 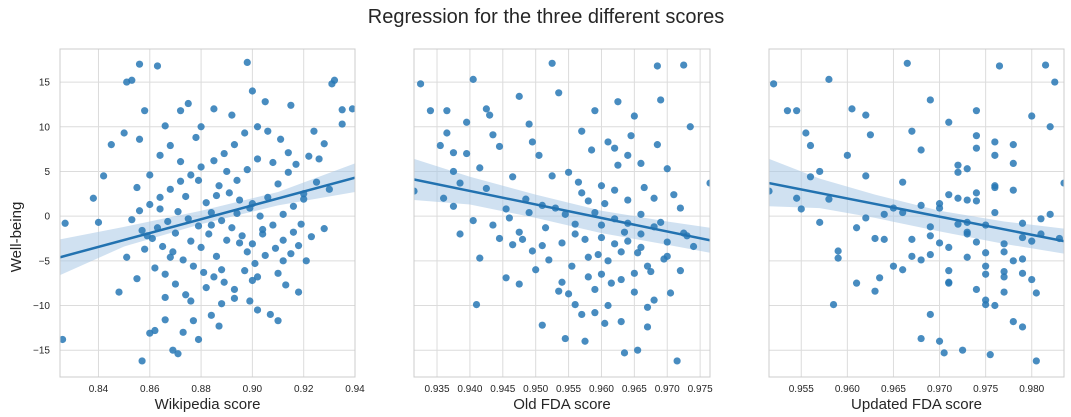 What do you see at coordinates (1031, 389) in the screenshot?
I see `x-tick-label: 0.980` at bounding box center [1031, 389].